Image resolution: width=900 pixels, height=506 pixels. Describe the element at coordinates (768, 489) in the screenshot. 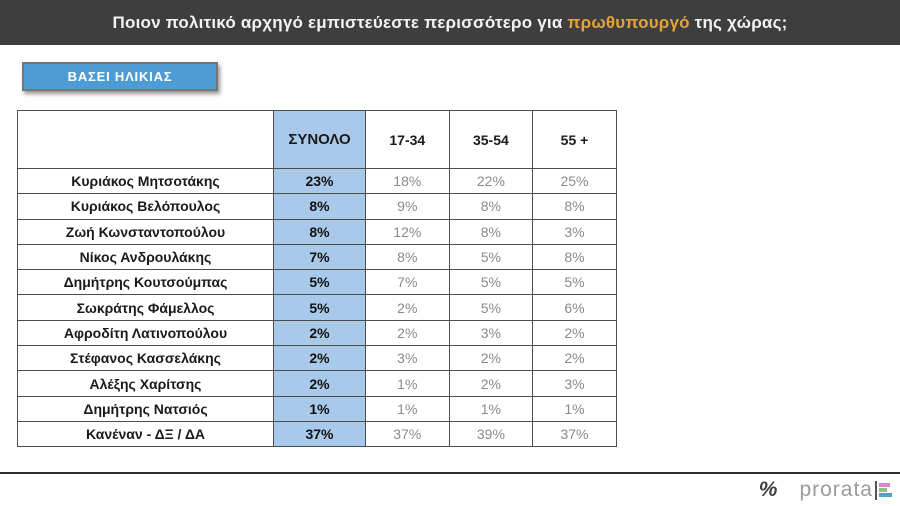

I see `percent-icon: %` at that location.